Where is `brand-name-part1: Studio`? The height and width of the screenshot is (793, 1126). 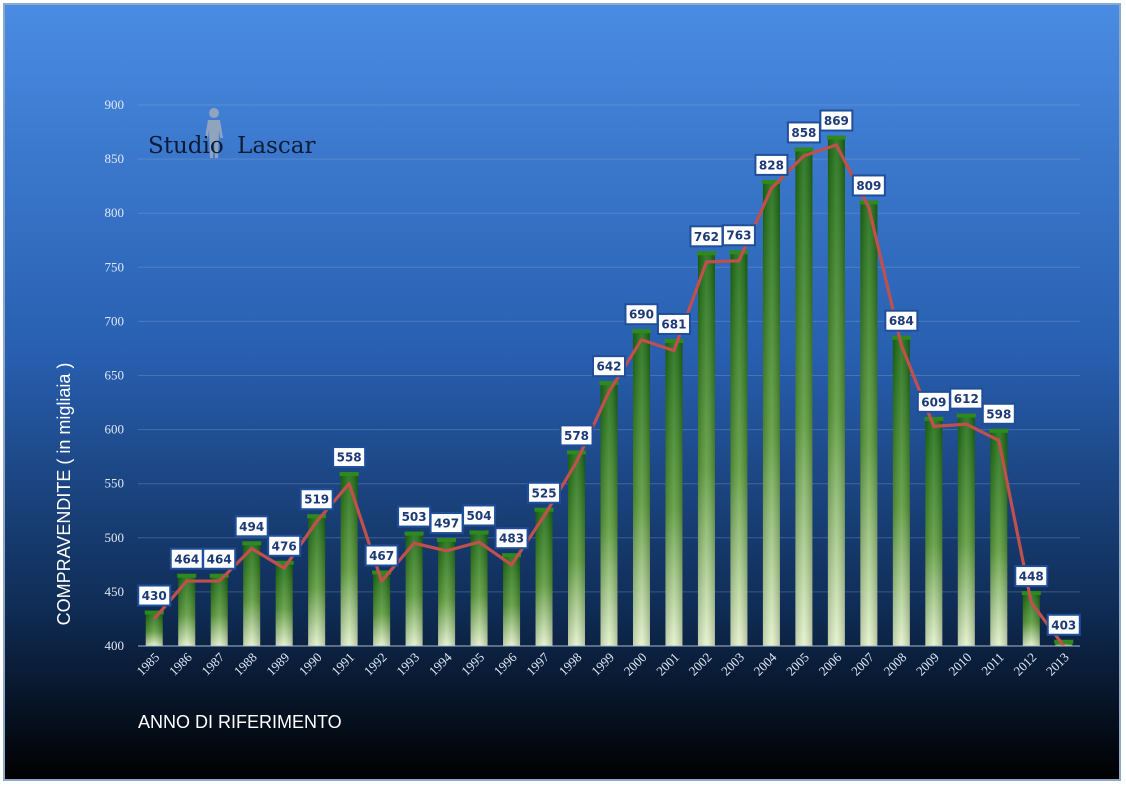
brand-name-part1: Studio is located at coordinates (186, 146).